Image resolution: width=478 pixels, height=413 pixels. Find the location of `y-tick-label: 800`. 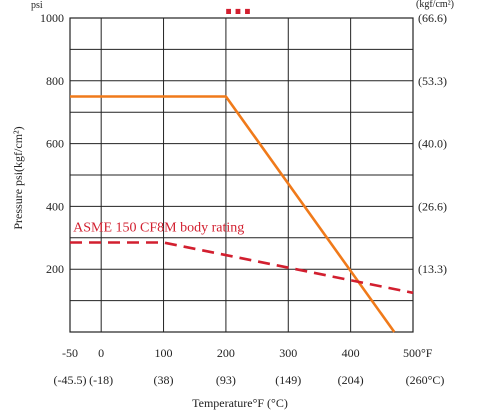

y-tick-label: 800 is located at coordinates (55, 81).